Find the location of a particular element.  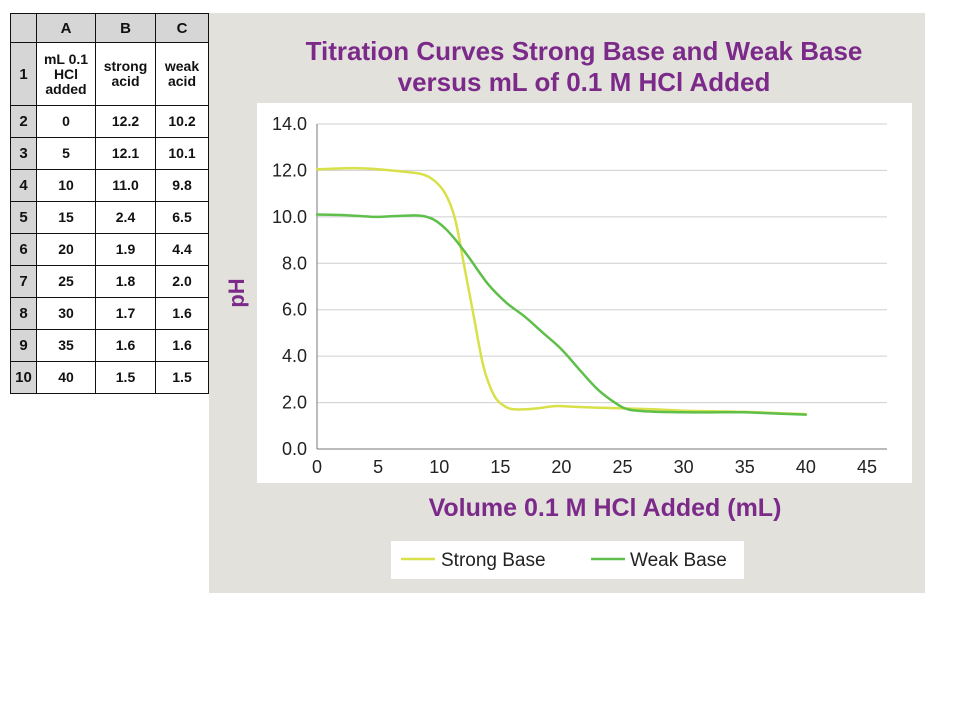

table-cell: 11.0 is located at coordinates (125, 185).